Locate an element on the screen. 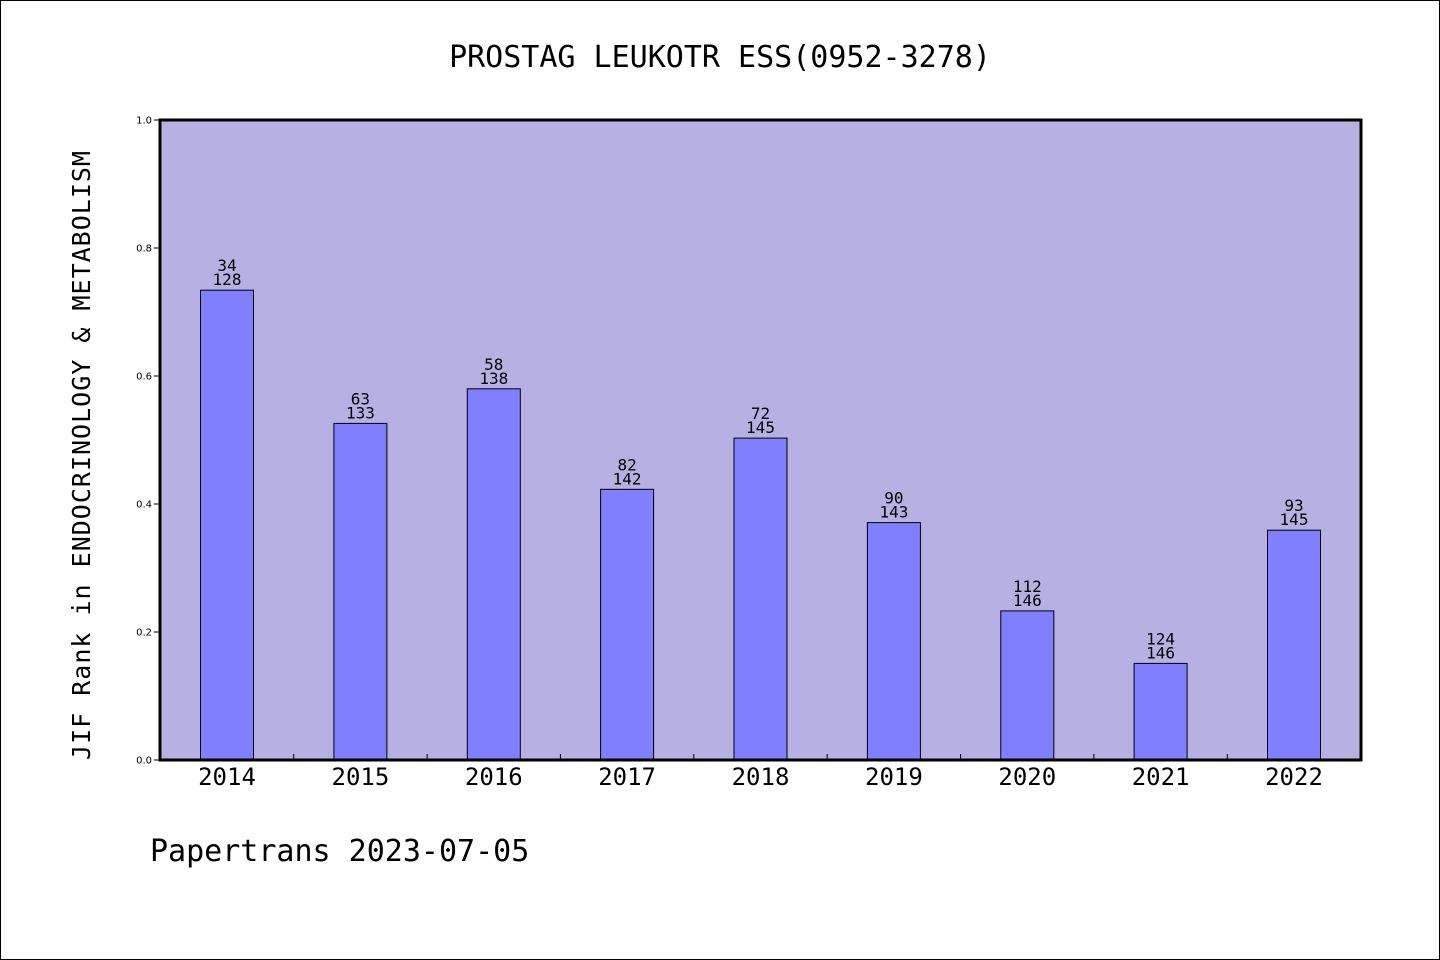 Image resolution: width=1440 pixels, height=960 pixels. bar-total-label-2014: 128 is located at coordinates (227, 279).